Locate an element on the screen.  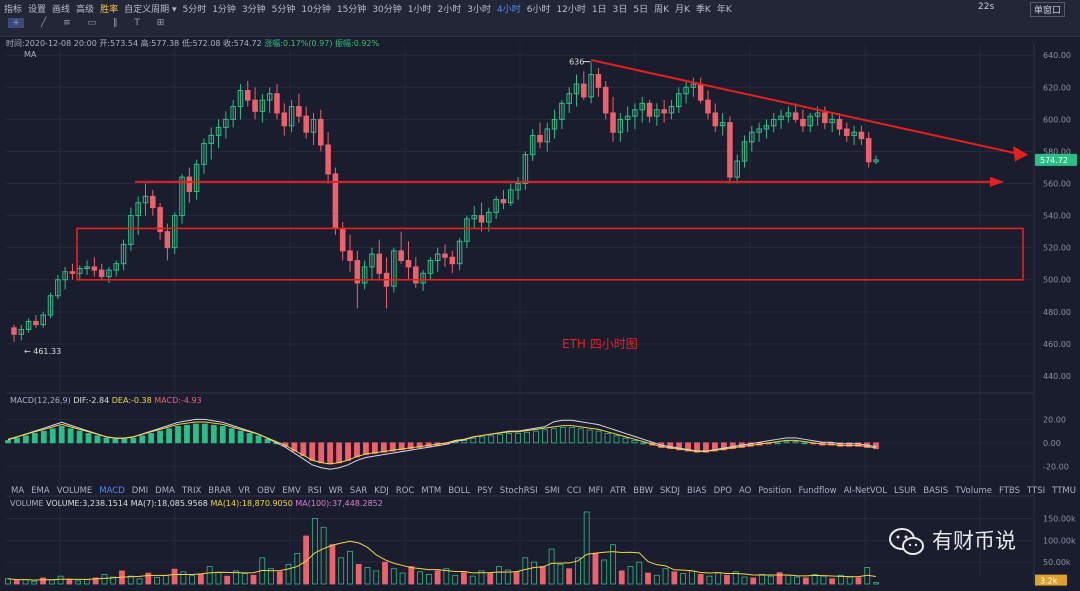
fib-tool-icon: ≡ is located at coordinates (67, 23).